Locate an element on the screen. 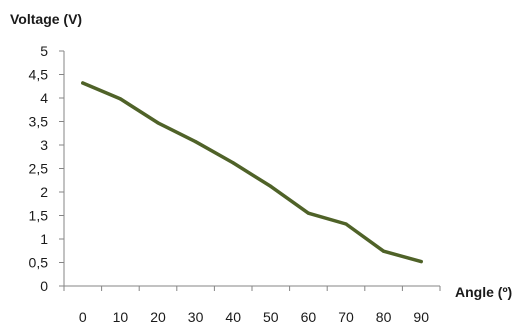 This screenshot has width=518, height=329. x-axis-title: Angle (º) is located at coordinates (483, 292).